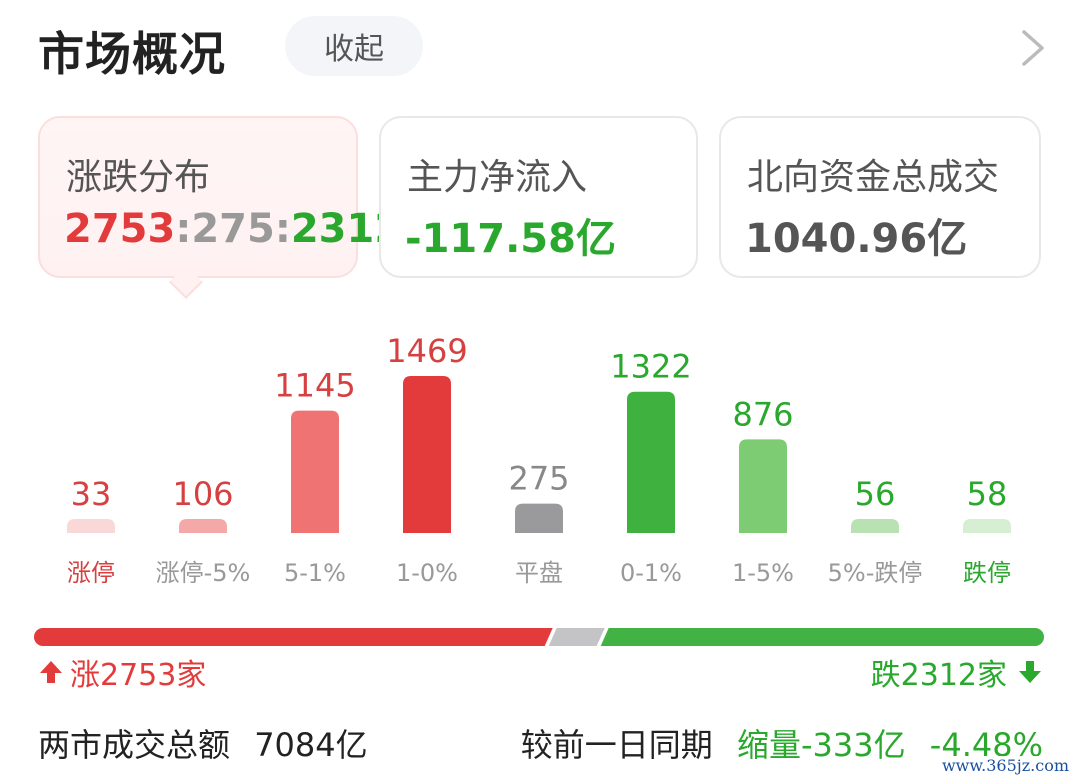  What do you see at coordinates (821, 745) in the screenshot?
I see `change-amount: 缩量-333亿` at bounding box center [821, 745].